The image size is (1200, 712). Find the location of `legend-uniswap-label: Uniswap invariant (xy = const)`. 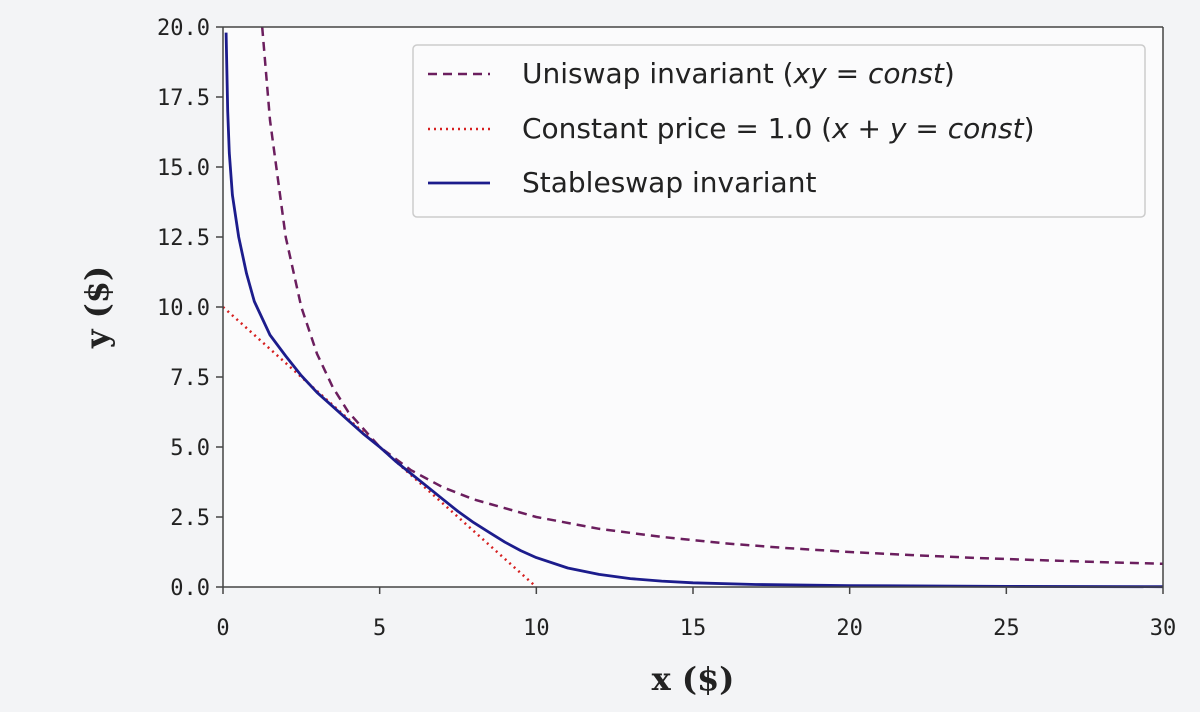

legend-uniswap-label: Uniswap invariant (xy = const) is located at coordinates (738, 73).